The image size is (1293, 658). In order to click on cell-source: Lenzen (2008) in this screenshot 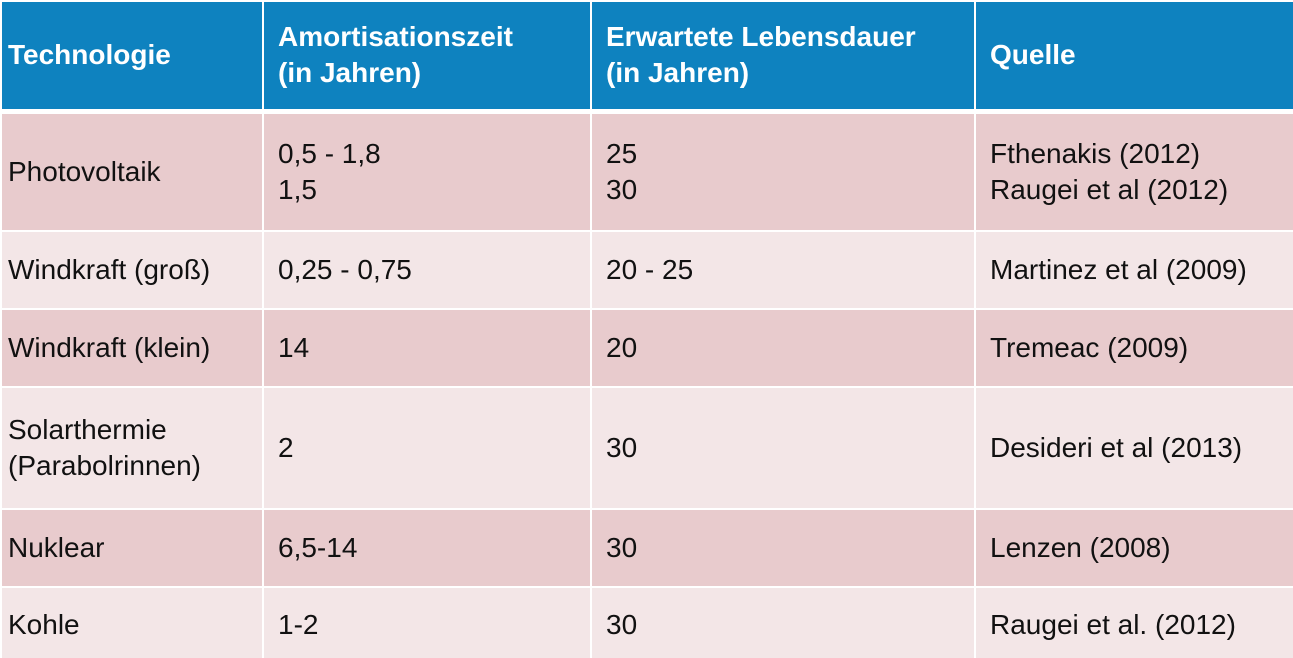, I will do `click(1133, 548)`.